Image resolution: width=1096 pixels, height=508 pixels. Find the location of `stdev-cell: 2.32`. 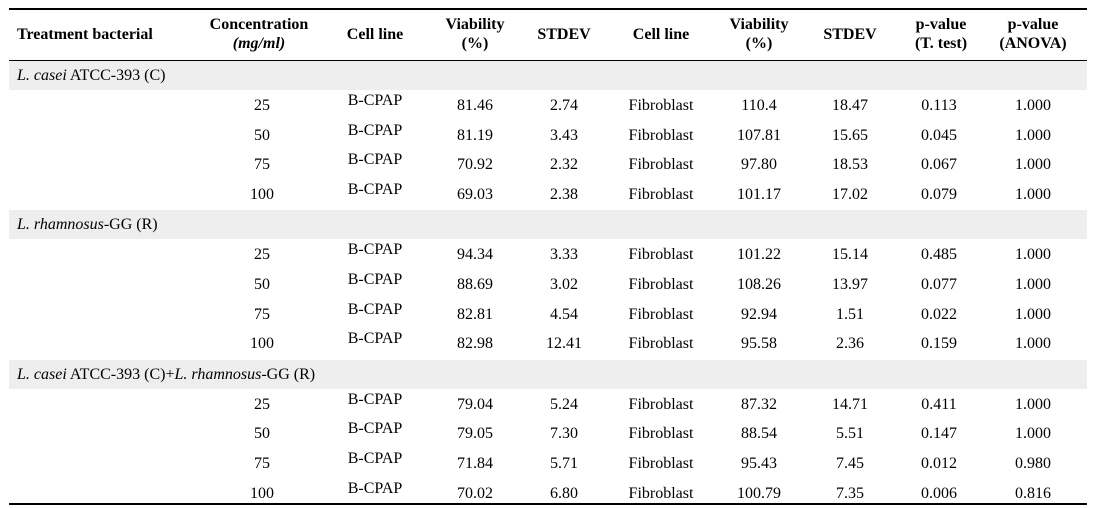

stdev-cell: 2.32 is located at coordinates (564, 164).